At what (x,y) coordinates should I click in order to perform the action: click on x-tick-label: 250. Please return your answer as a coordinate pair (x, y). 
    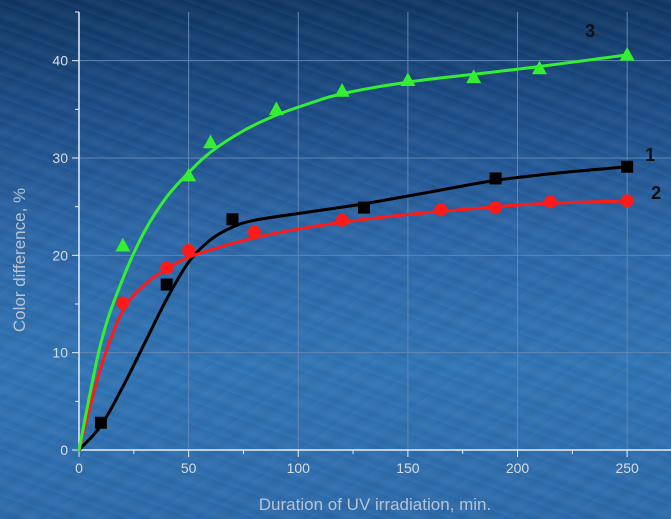
    Looking at the image, I should click on (627, 468).